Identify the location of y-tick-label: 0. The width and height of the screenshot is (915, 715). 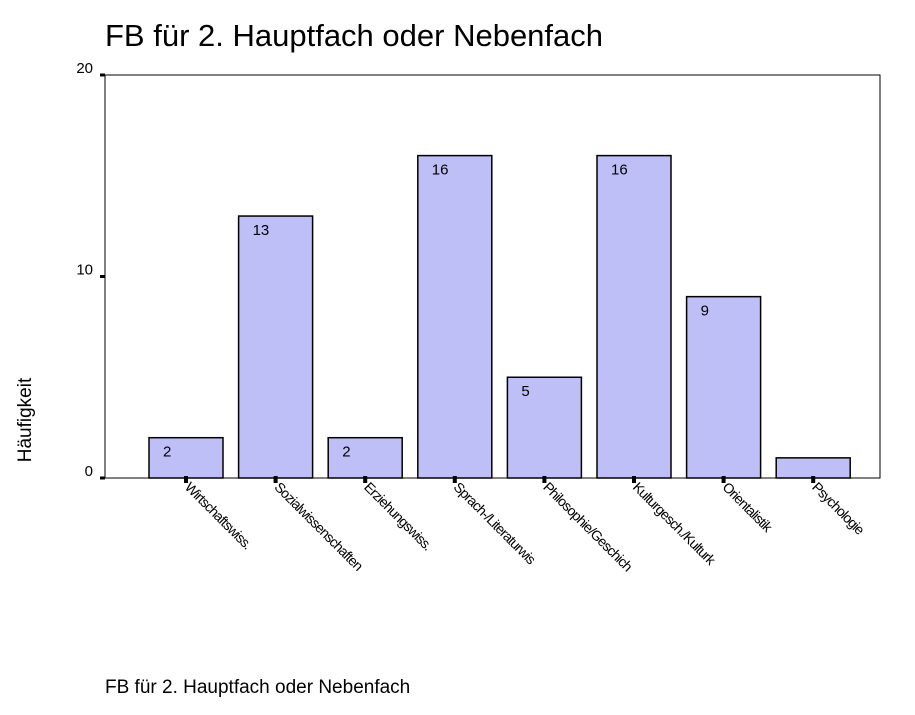
(89, 471).